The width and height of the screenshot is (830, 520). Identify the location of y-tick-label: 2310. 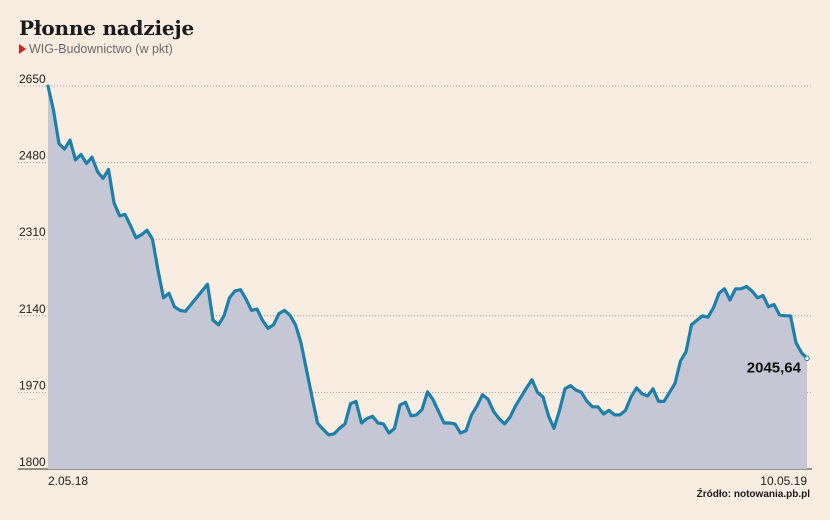
(32, 232).